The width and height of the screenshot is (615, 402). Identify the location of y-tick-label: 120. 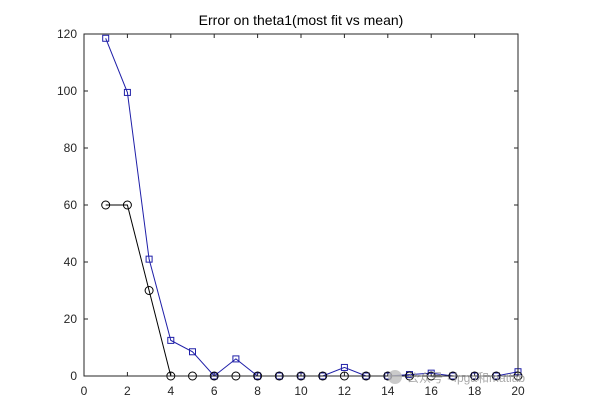
(67, 34).